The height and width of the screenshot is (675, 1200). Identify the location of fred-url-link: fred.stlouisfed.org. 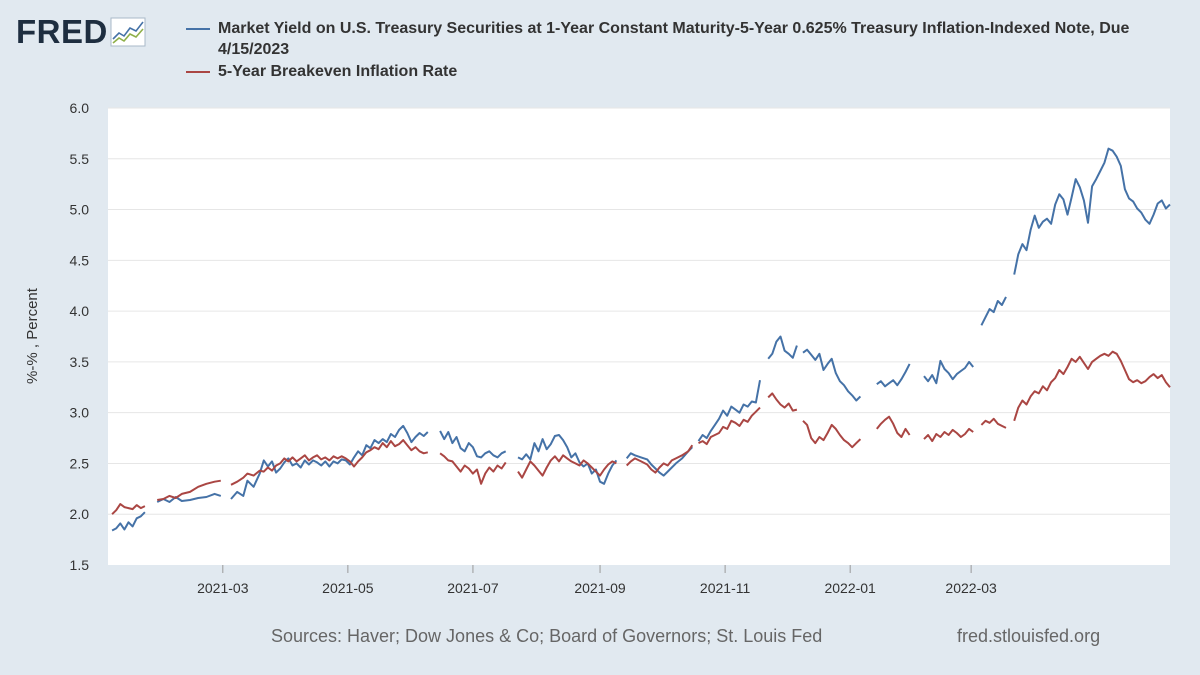
(1029, 636).